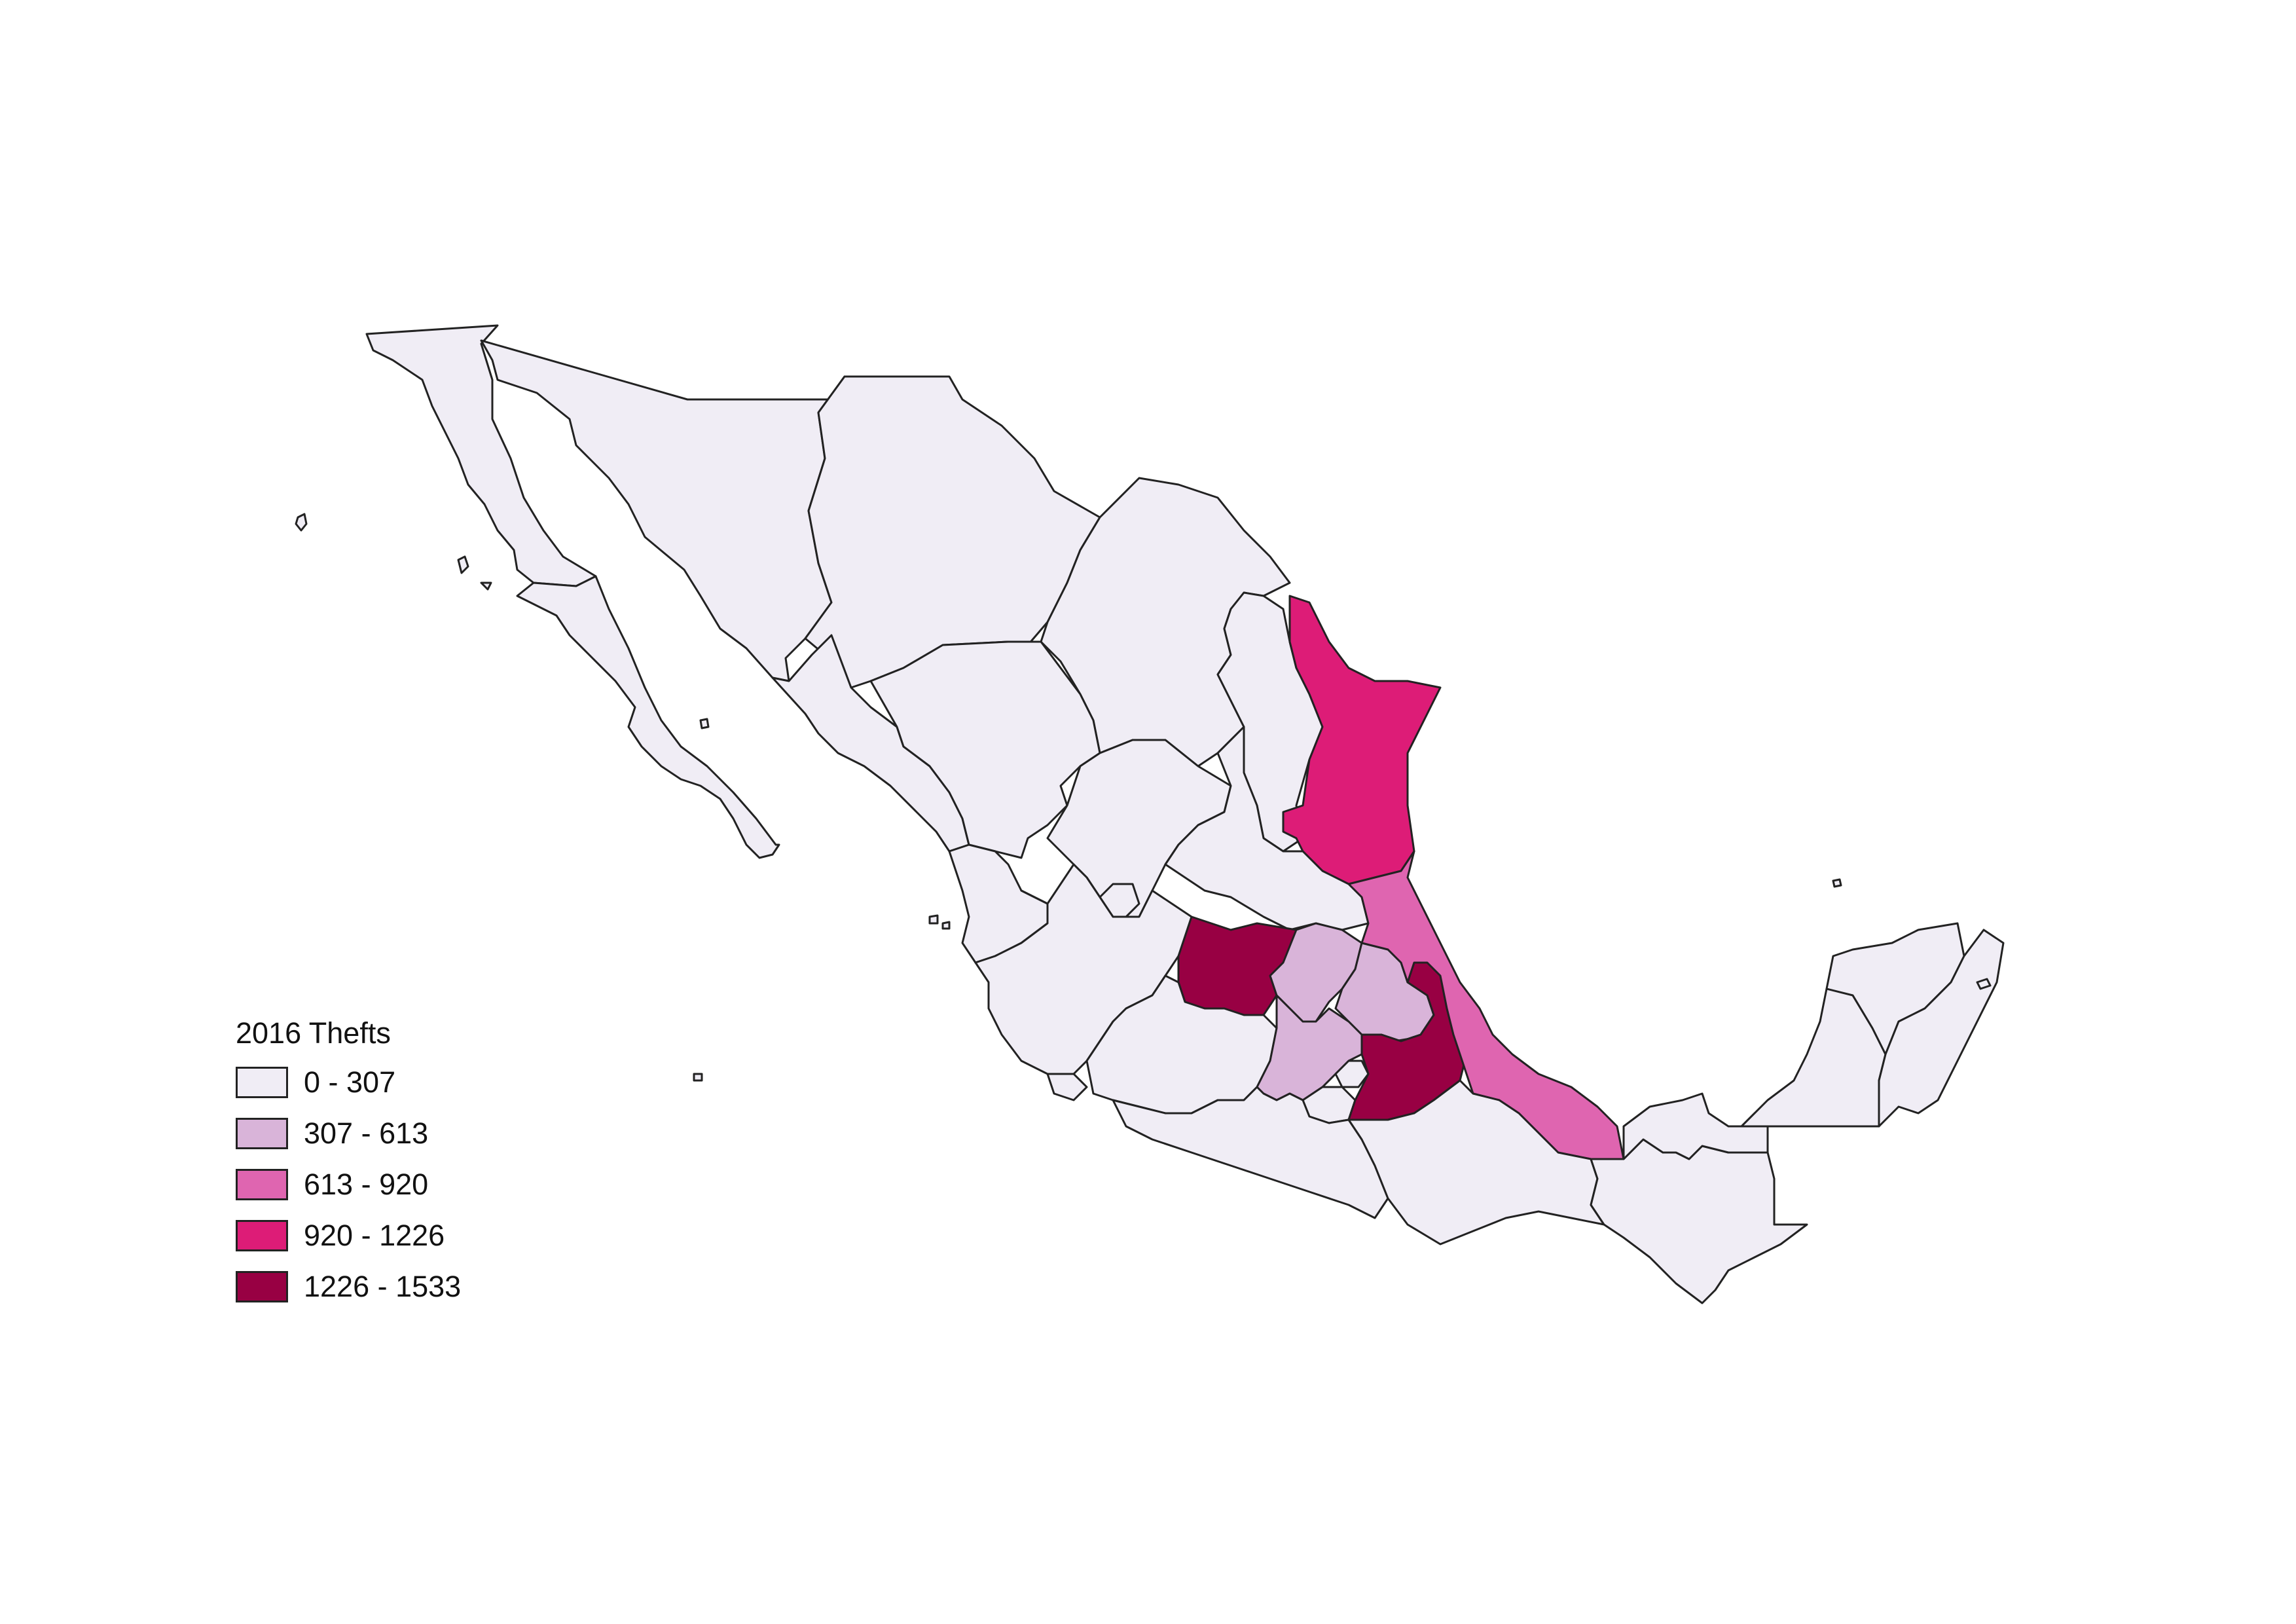 This screenshot has height=1624, width=2296. What do you see at coordinates (1316, 972) in the screenshot?
I see `state-queretaro` at bounding box center [1316, 972].